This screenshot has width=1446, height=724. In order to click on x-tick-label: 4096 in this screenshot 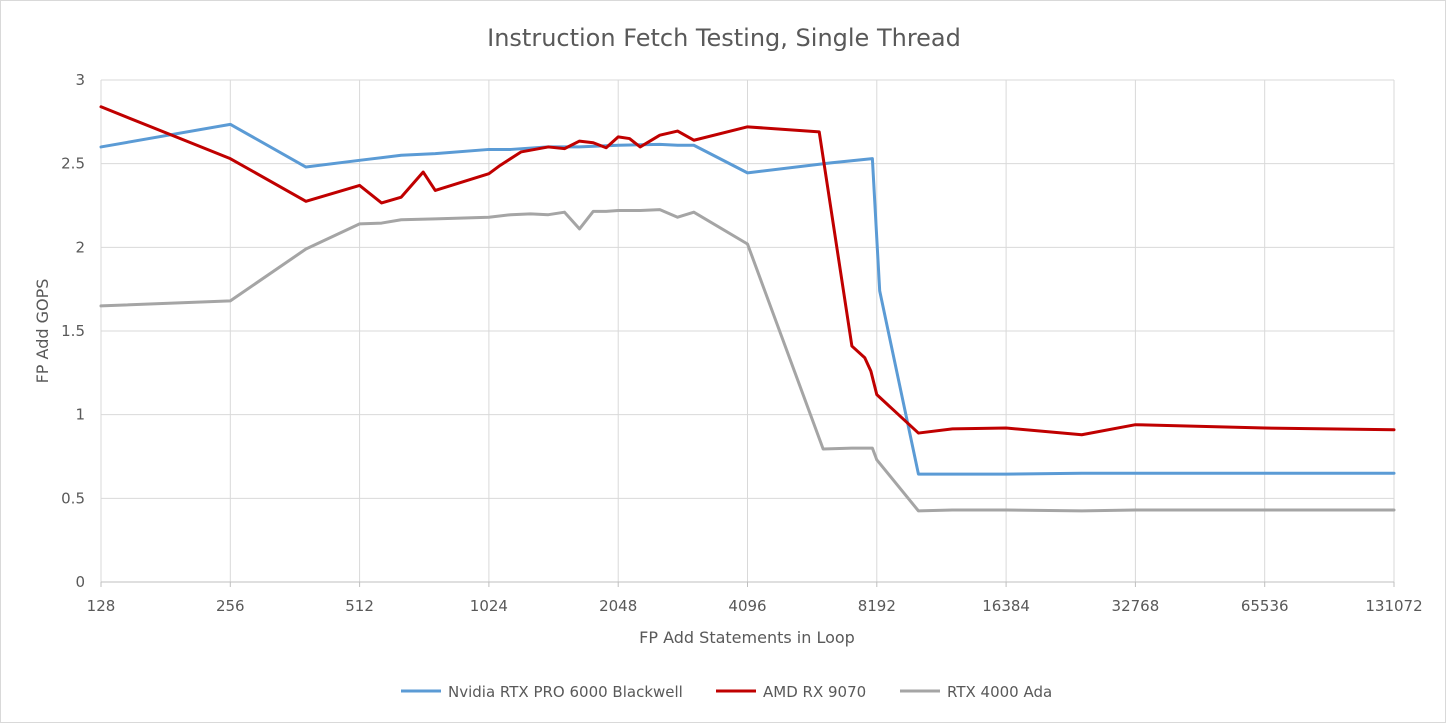, I will do `click(747, 606)`.